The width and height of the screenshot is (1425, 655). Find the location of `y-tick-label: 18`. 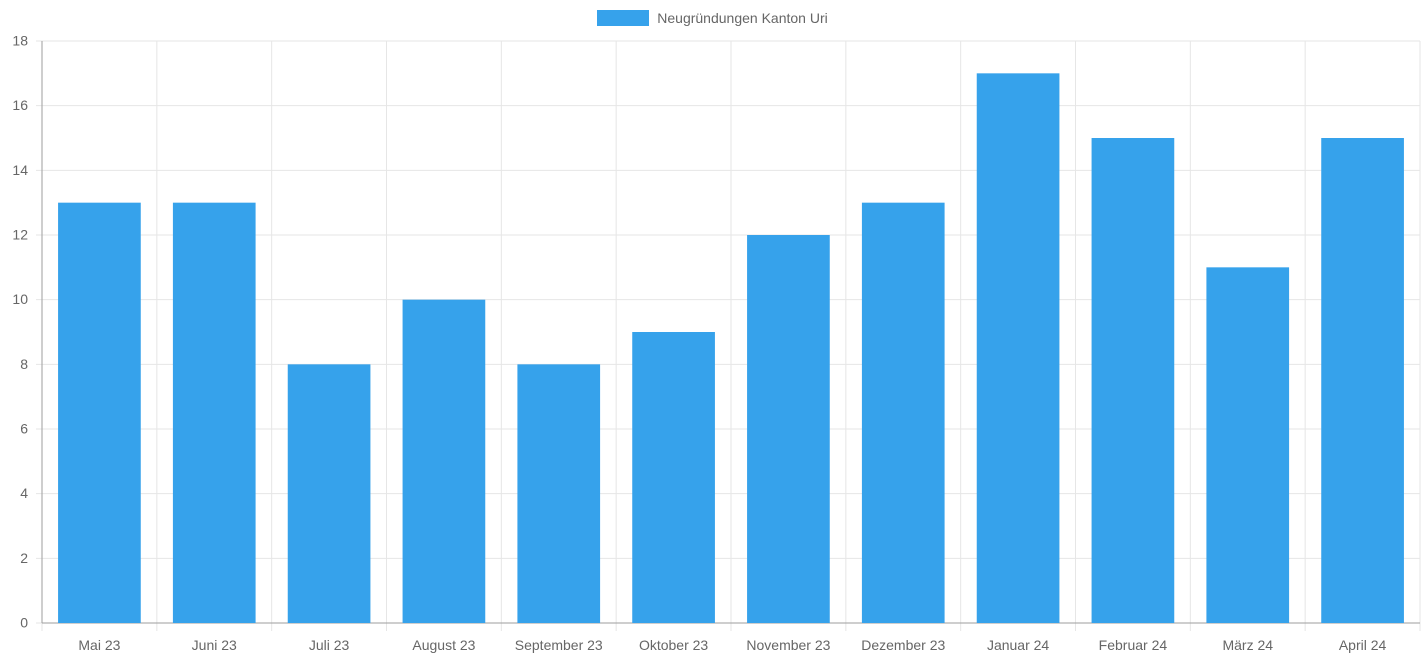

y-tick-label: 18 is located at coordinates (20, 41).